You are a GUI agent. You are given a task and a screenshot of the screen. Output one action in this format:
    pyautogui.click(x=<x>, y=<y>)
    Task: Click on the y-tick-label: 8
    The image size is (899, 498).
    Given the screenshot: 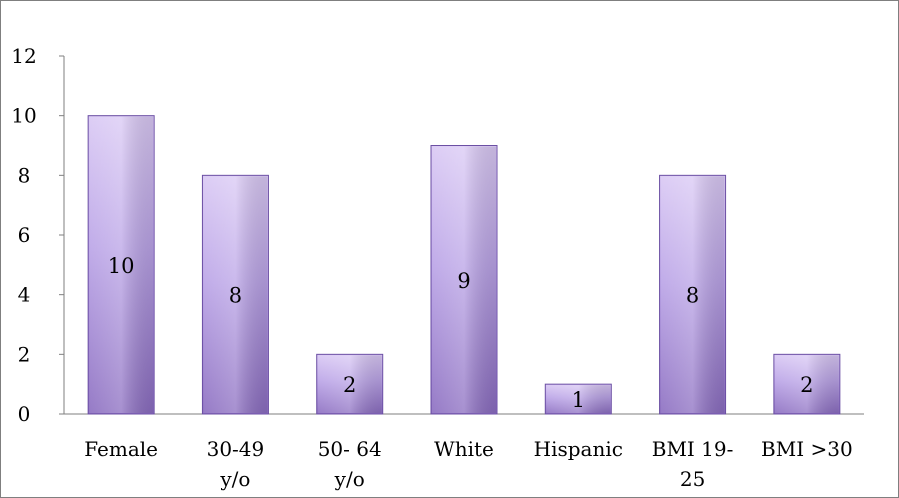 What is the action you would take?
    pyautogui.click(x=24, y=175)
    